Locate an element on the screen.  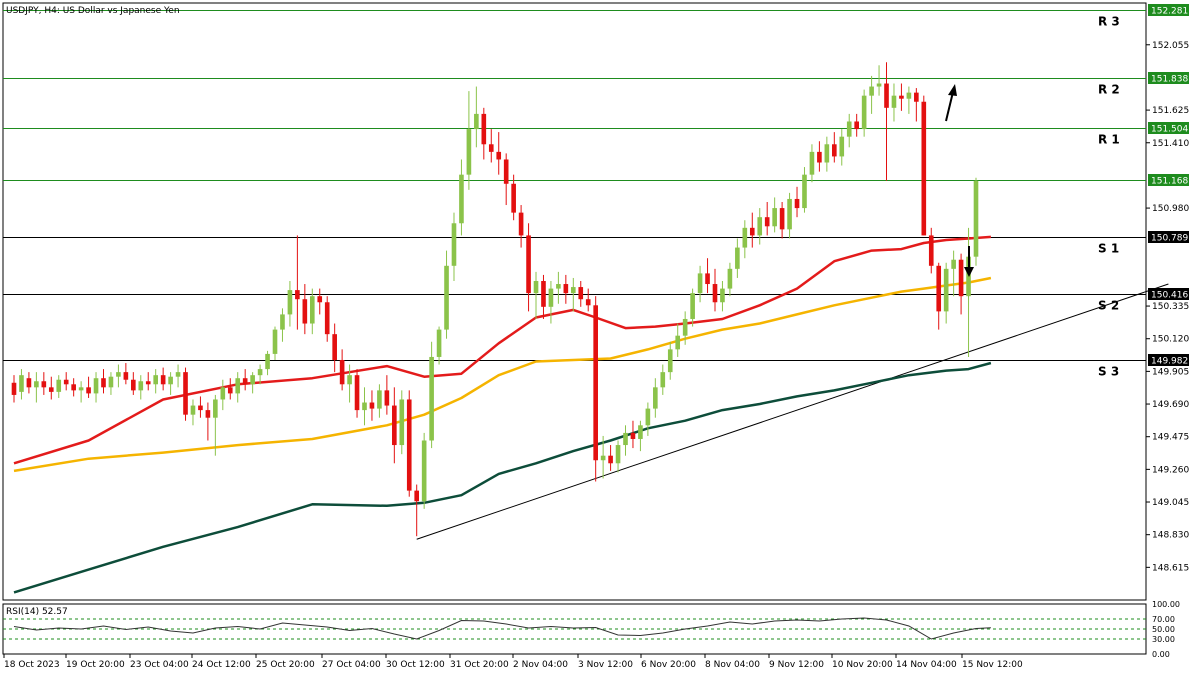
time-tick-label: 30 Oct 12:00 is located at coordinates (415, 665).